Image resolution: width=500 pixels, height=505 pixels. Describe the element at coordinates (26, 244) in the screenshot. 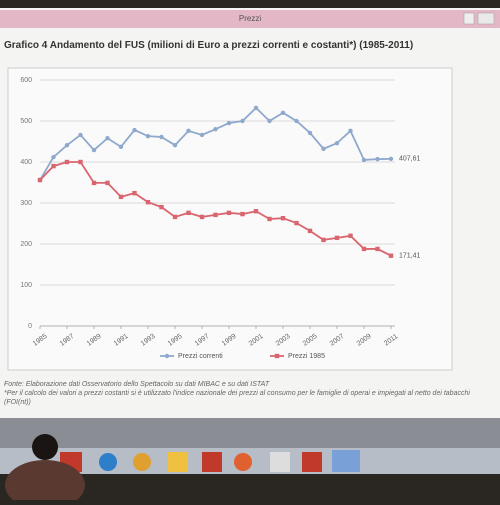

I see `y-tick-label: 200` at that location.